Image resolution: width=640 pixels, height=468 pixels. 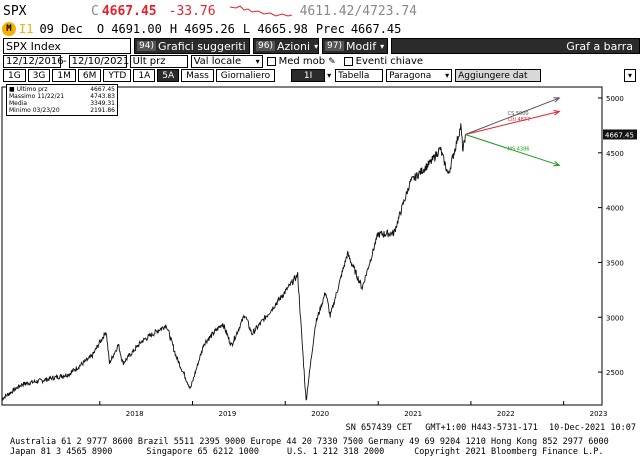 I want to click on modify-label: Modif, so click(x=361, y=46).